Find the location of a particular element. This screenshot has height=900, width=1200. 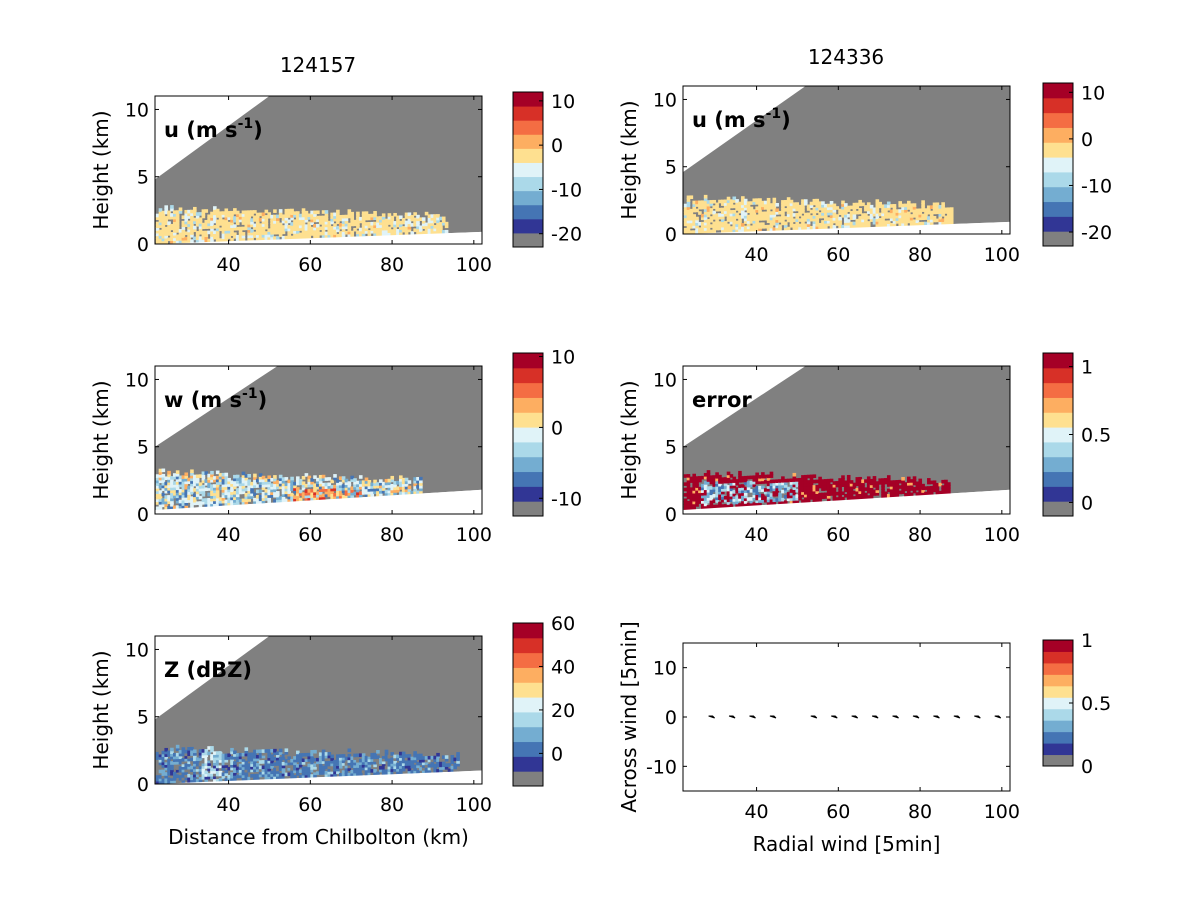

colorbar-tick-label: -10 is located at coordinates (1096, 186).